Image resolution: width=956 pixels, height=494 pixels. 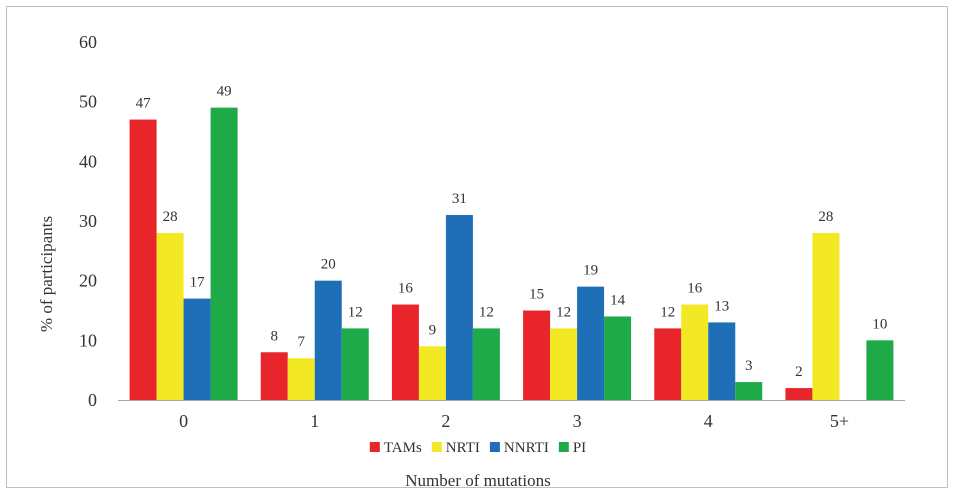 What do you see at coordinates (708, 421) in the screenshot?
I see `x-tick-label: 4` at bounding box center [708, 421].